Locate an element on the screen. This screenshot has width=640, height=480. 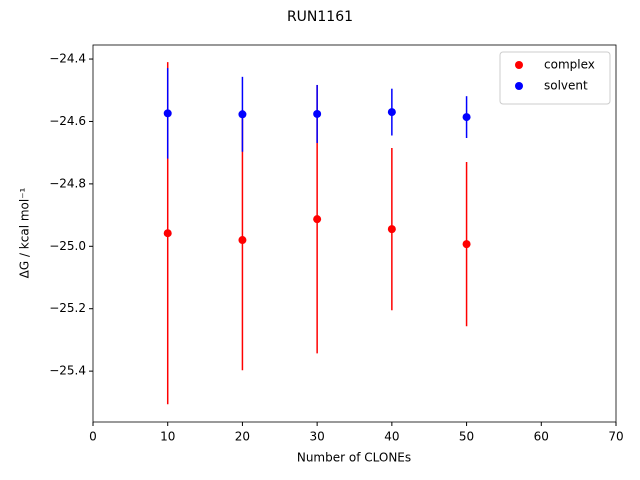
chart-title: RUN1161 is located at coordinates (320, 17).